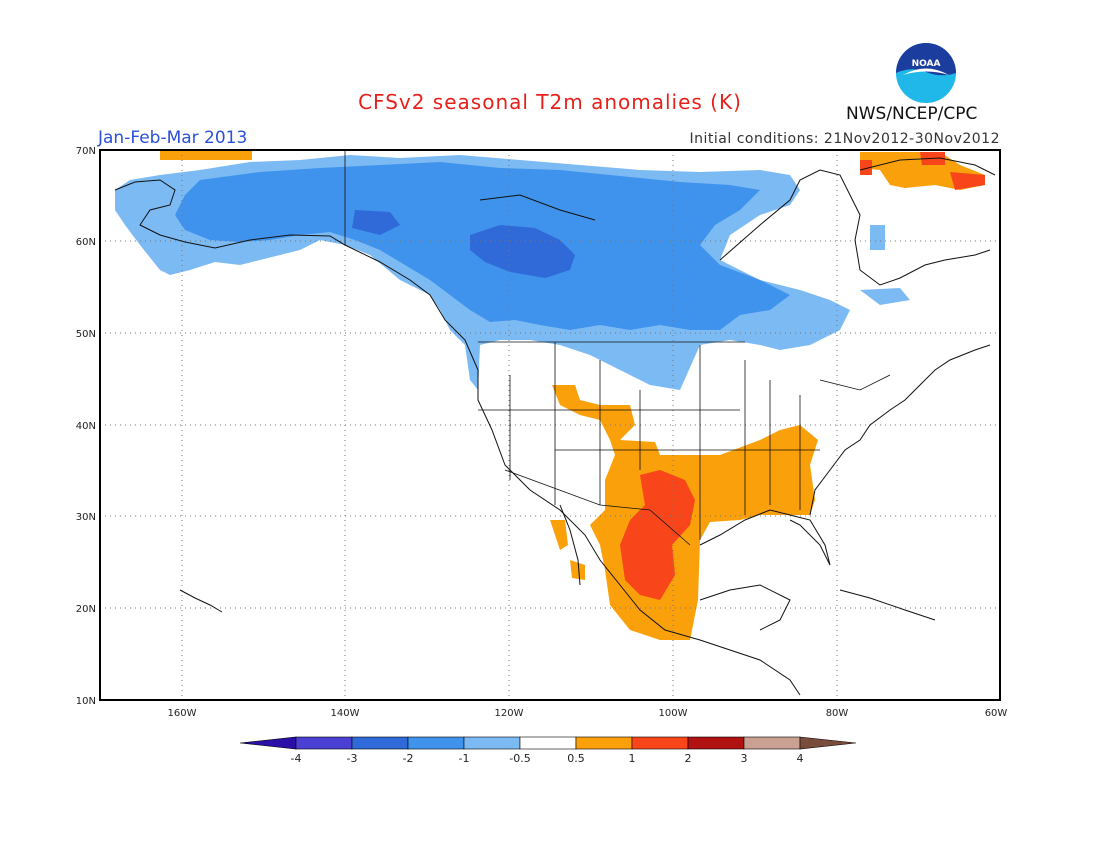 This screenshot has height=850, width=1100. I want to click on lat-label: 60N, so click(86, 242).